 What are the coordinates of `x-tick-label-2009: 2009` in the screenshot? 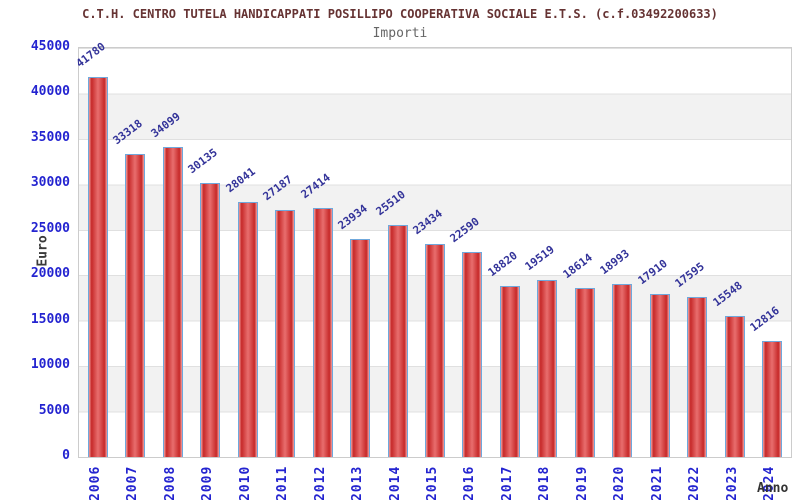 It's located at (208, 482).